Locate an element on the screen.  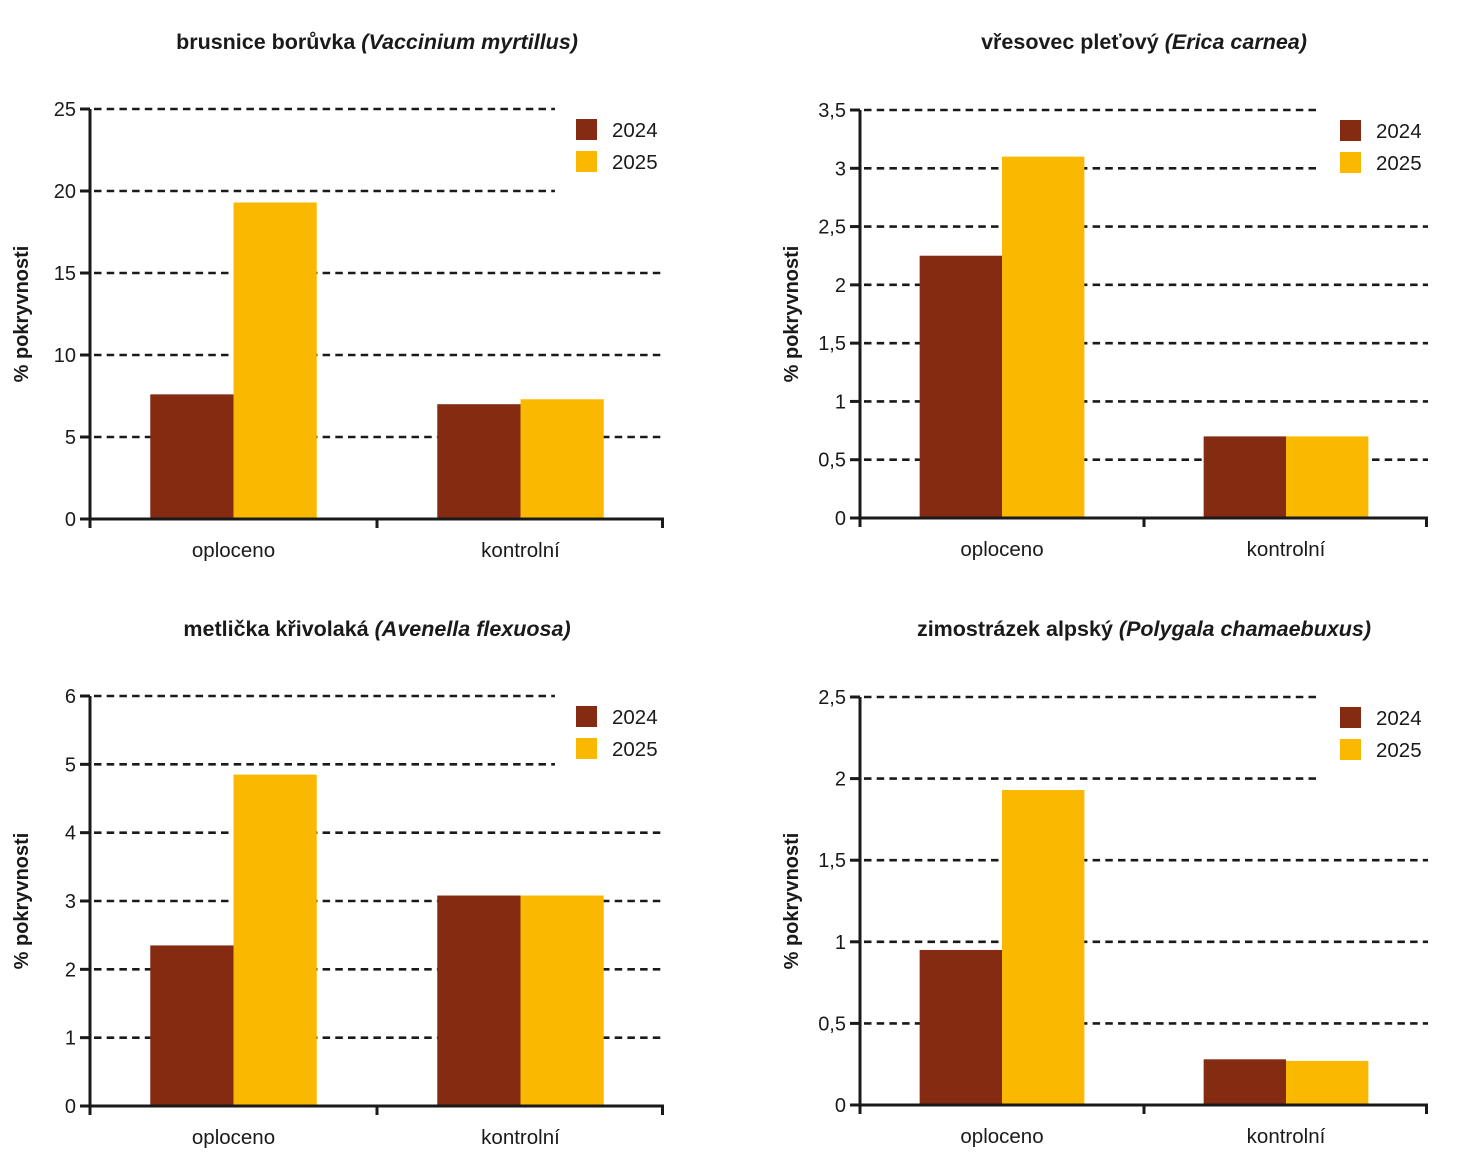
y-tick-label-10: 10 is located at coordinates (65, 356).